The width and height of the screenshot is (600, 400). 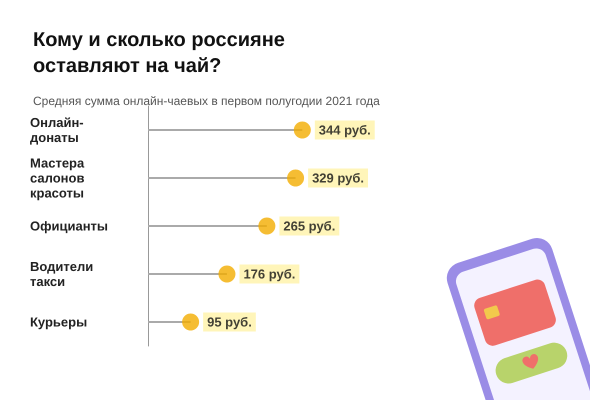 What do you see at coordinates (69, 226) in the screenshot?
I see `y-tick-label: Официанты` at bounding box center [69, 226].